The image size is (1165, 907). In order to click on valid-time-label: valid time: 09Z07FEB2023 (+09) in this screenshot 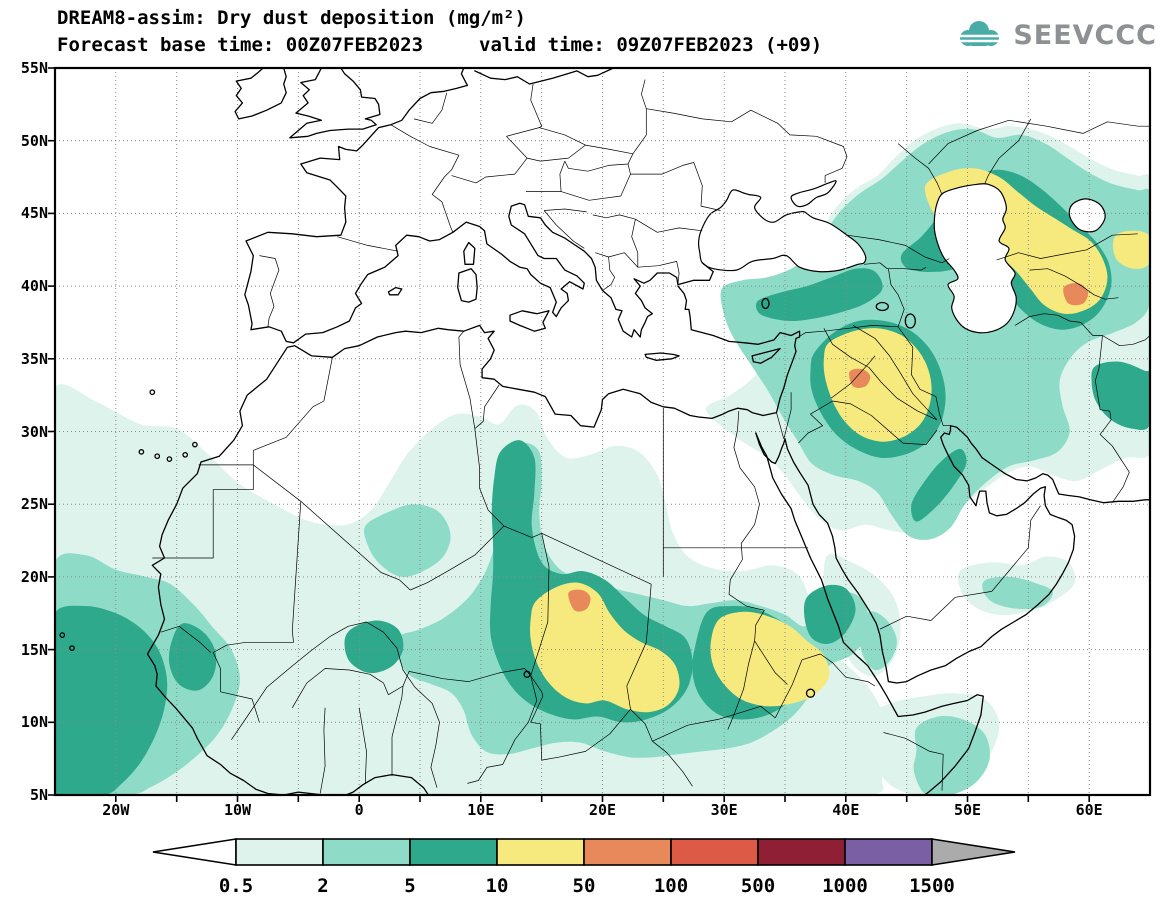, I will do `click(651, 45)`.